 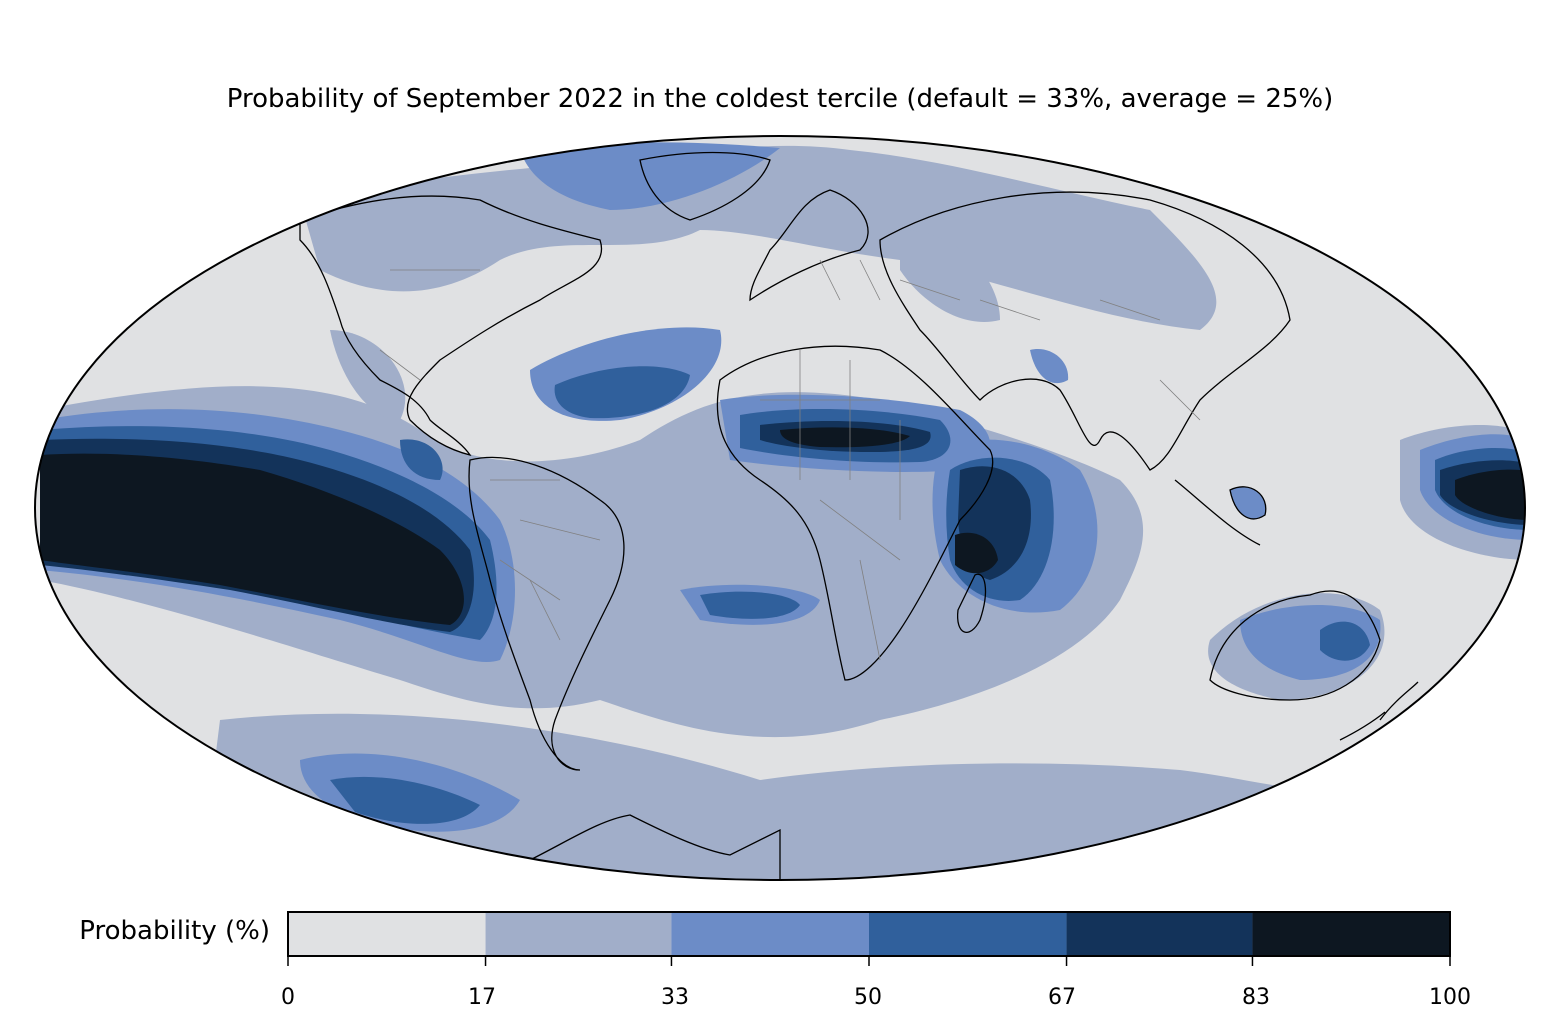 I want to click on coast-indonesia, so click(x=1220, y=512).